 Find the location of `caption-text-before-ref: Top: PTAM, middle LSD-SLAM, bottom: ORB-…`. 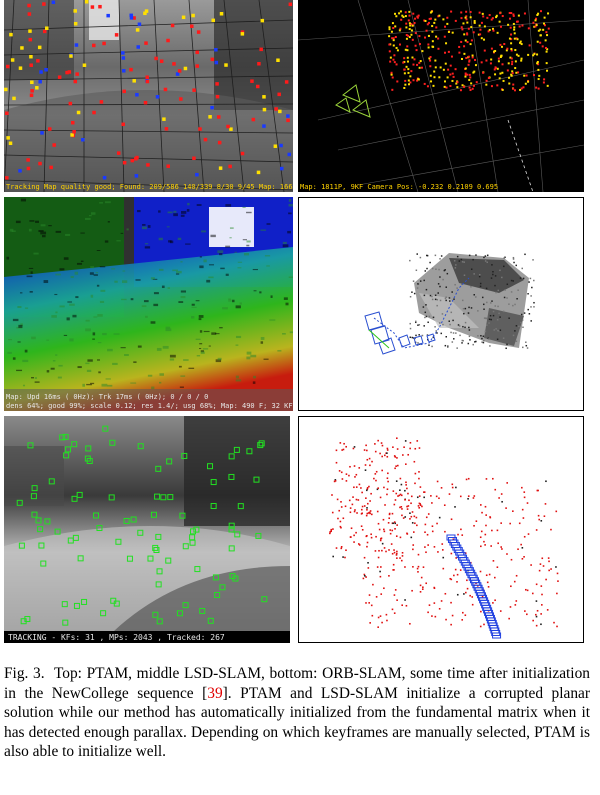

caption-text-before-ref: Top: PTAM, middle LSD-SLAM, bottom: ORB-… is located at coordinates (297, 683).